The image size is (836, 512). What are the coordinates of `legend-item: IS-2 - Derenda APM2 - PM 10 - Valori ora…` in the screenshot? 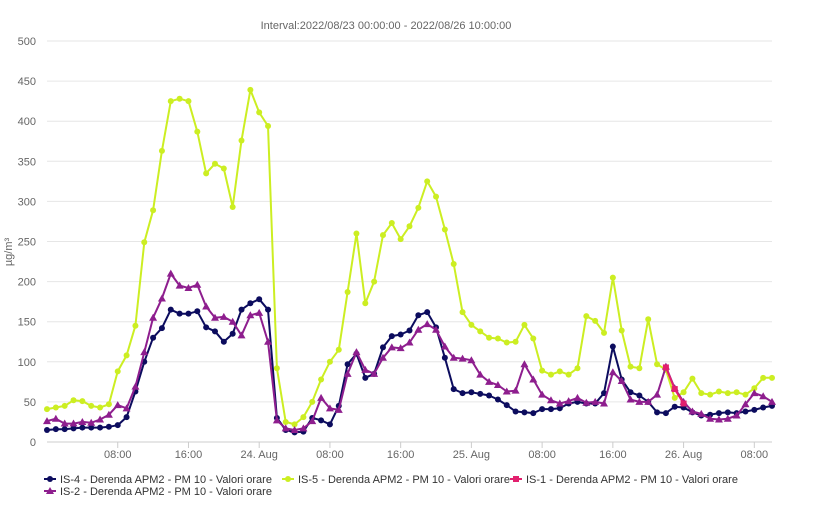 It's located at (158, 492).